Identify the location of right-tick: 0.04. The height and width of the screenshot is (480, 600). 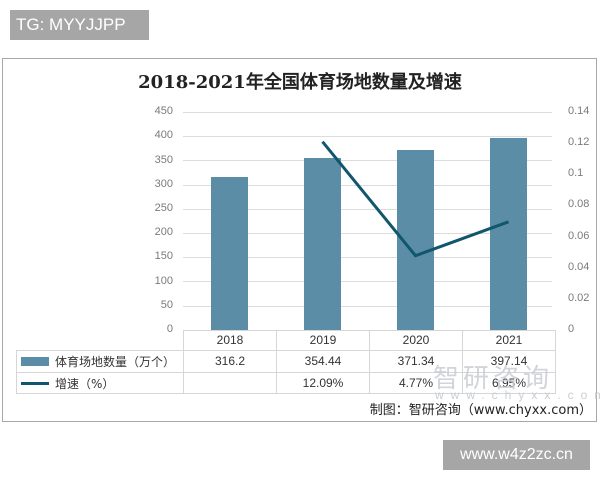
(579, 267).